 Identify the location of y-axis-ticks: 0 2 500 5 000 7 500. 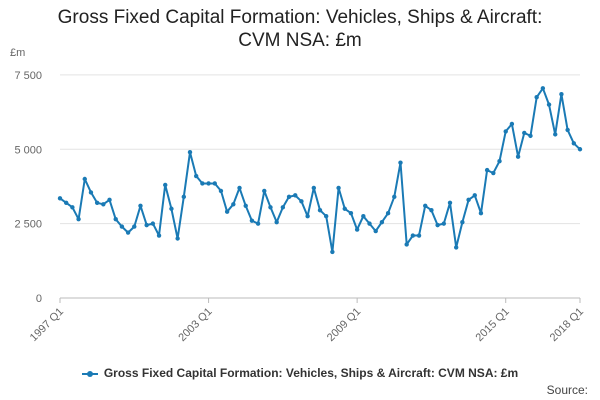
(28, 187).